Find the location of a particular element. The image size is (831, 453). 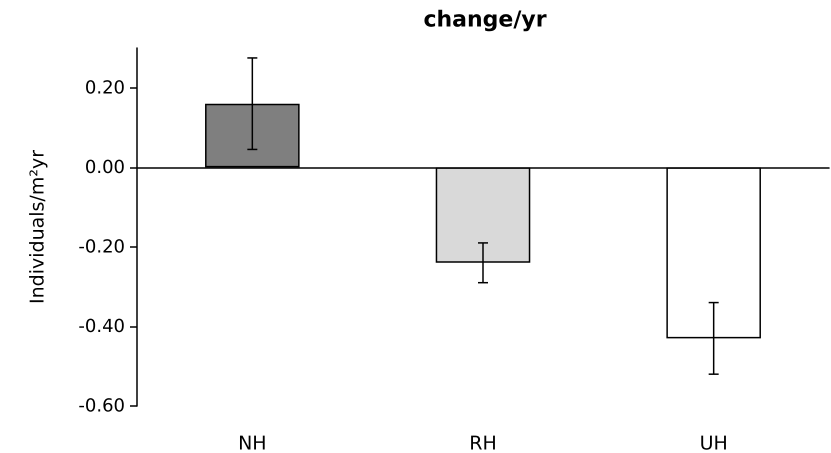

x-tick-label: NH is located at coordinates (252, 442).